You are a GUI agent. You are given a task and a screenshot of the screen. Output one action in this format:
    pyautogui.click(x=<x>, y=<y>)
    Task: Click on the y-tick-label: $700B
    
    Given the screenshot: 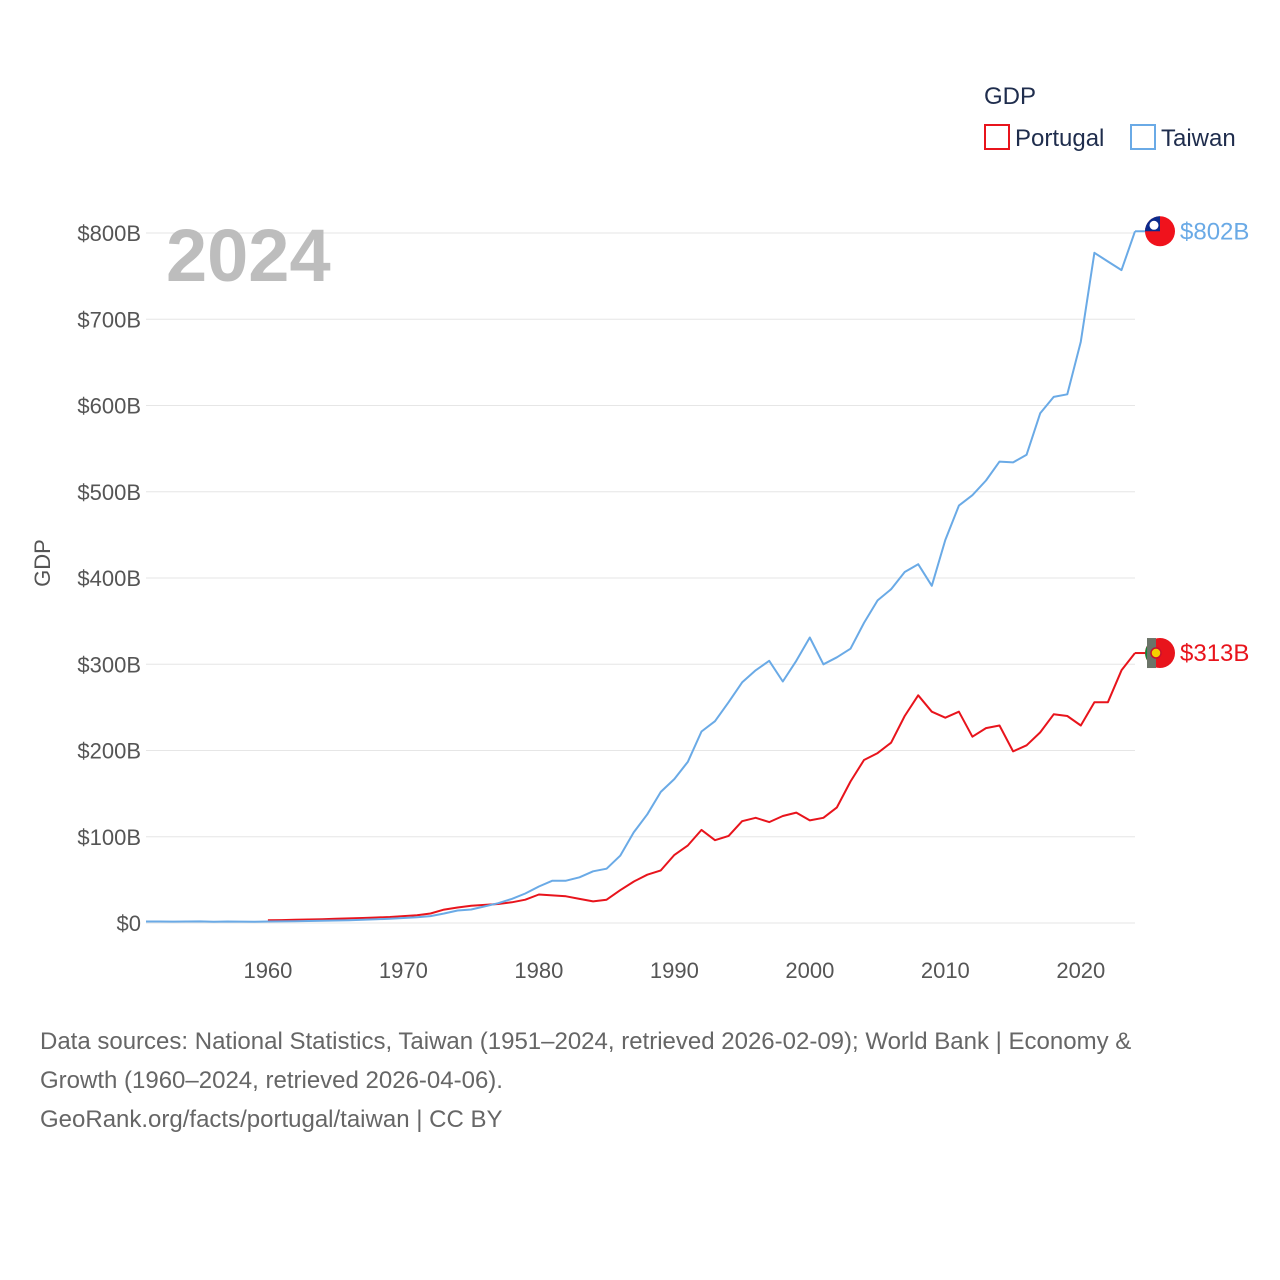 What is the action you would take?
    pyautogui.click(x=109, y=319)
    